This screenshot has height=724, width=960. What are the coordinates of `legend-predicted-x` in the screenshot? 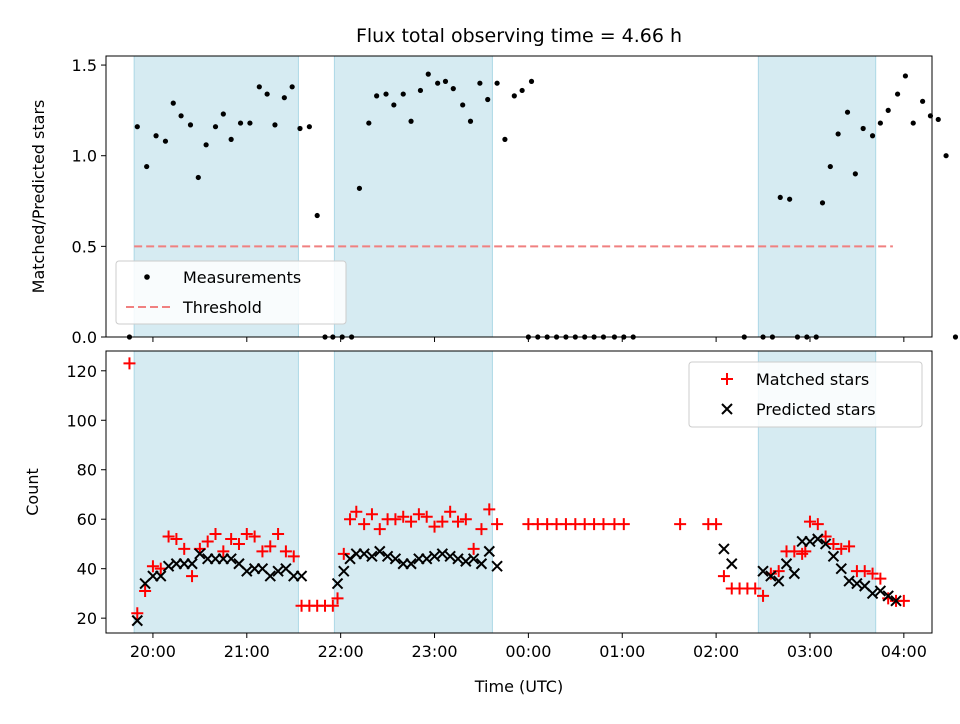 It's located at (727, 409).